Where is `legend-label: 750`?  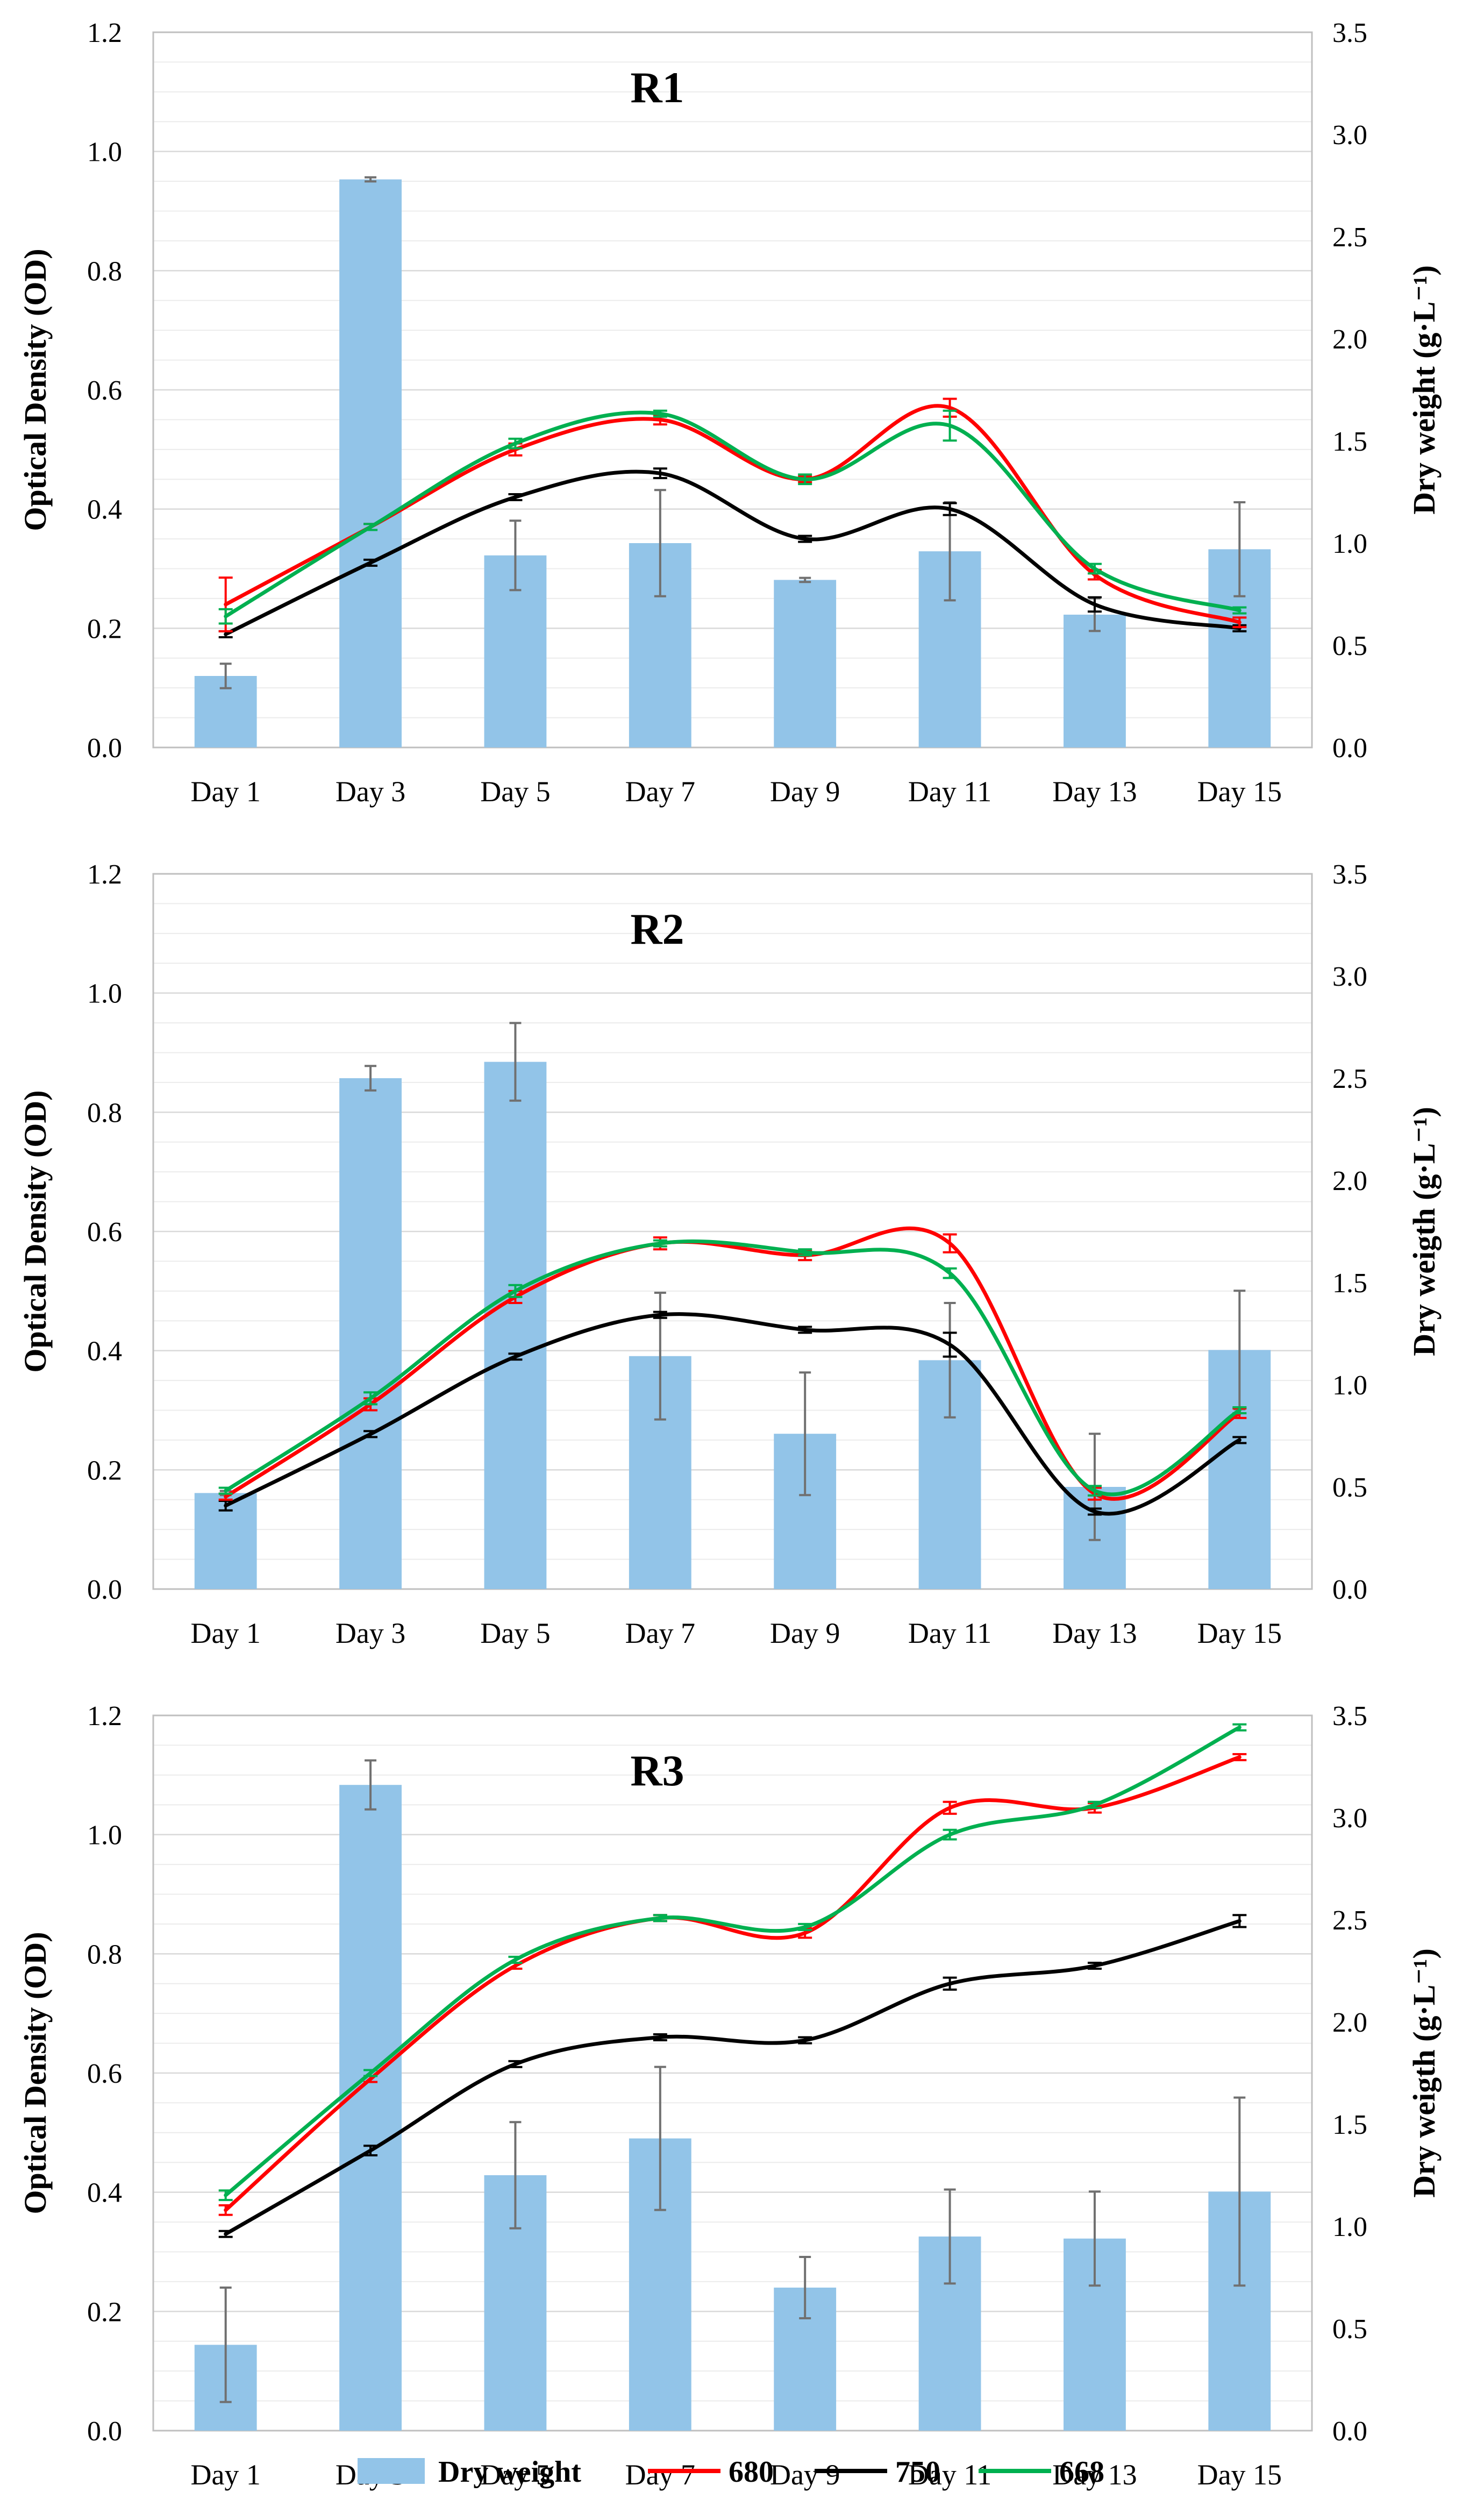
legend-label: 750 is located at coordinates (917, 2472).